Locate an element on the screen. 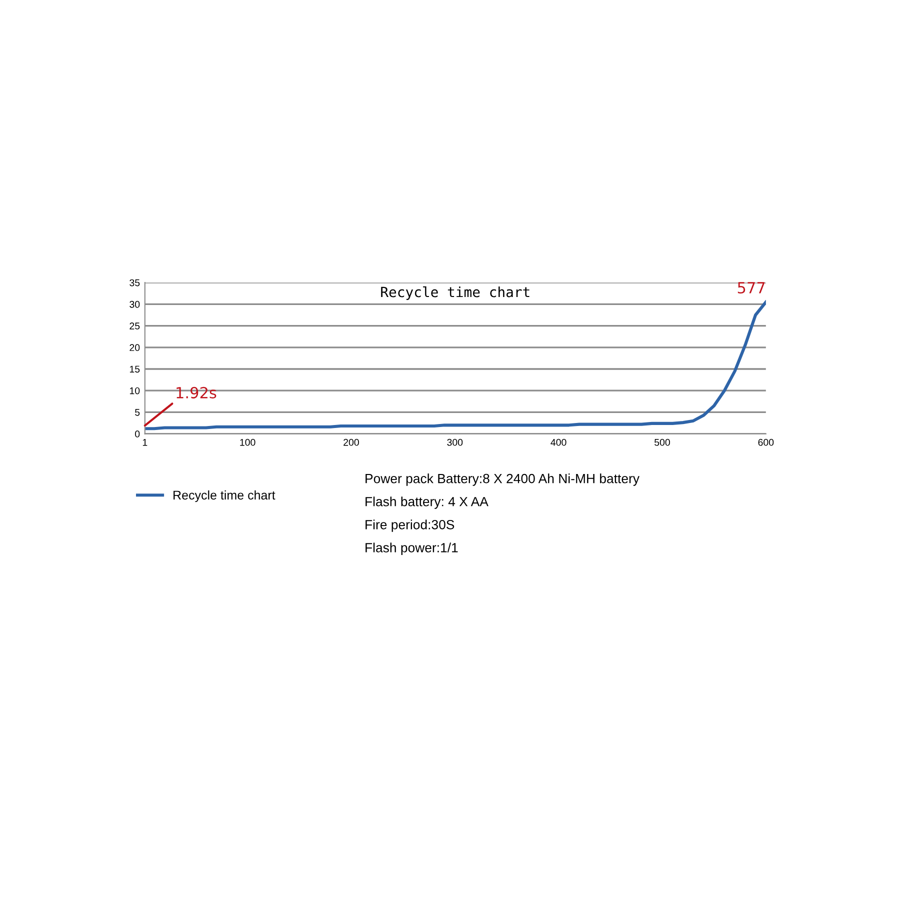 The height and width of the screenshot is (900, 900). text: Power pack Battery:8 X 2400 Ah Ni-MH battery is located at coordinates (503, 480).